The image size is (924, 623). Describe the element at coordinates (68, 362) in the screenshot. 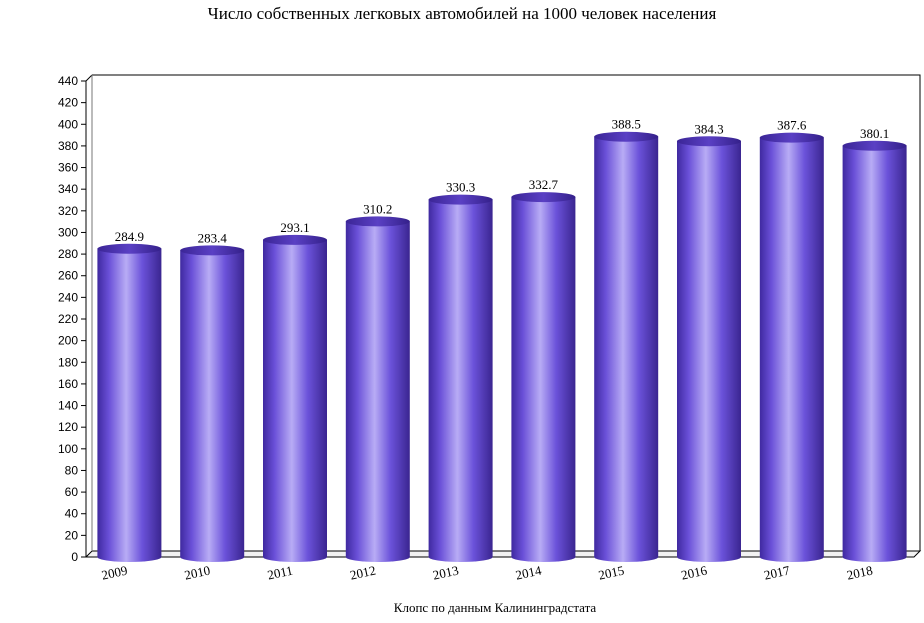

I see `y-tick-label: 180` at that location.